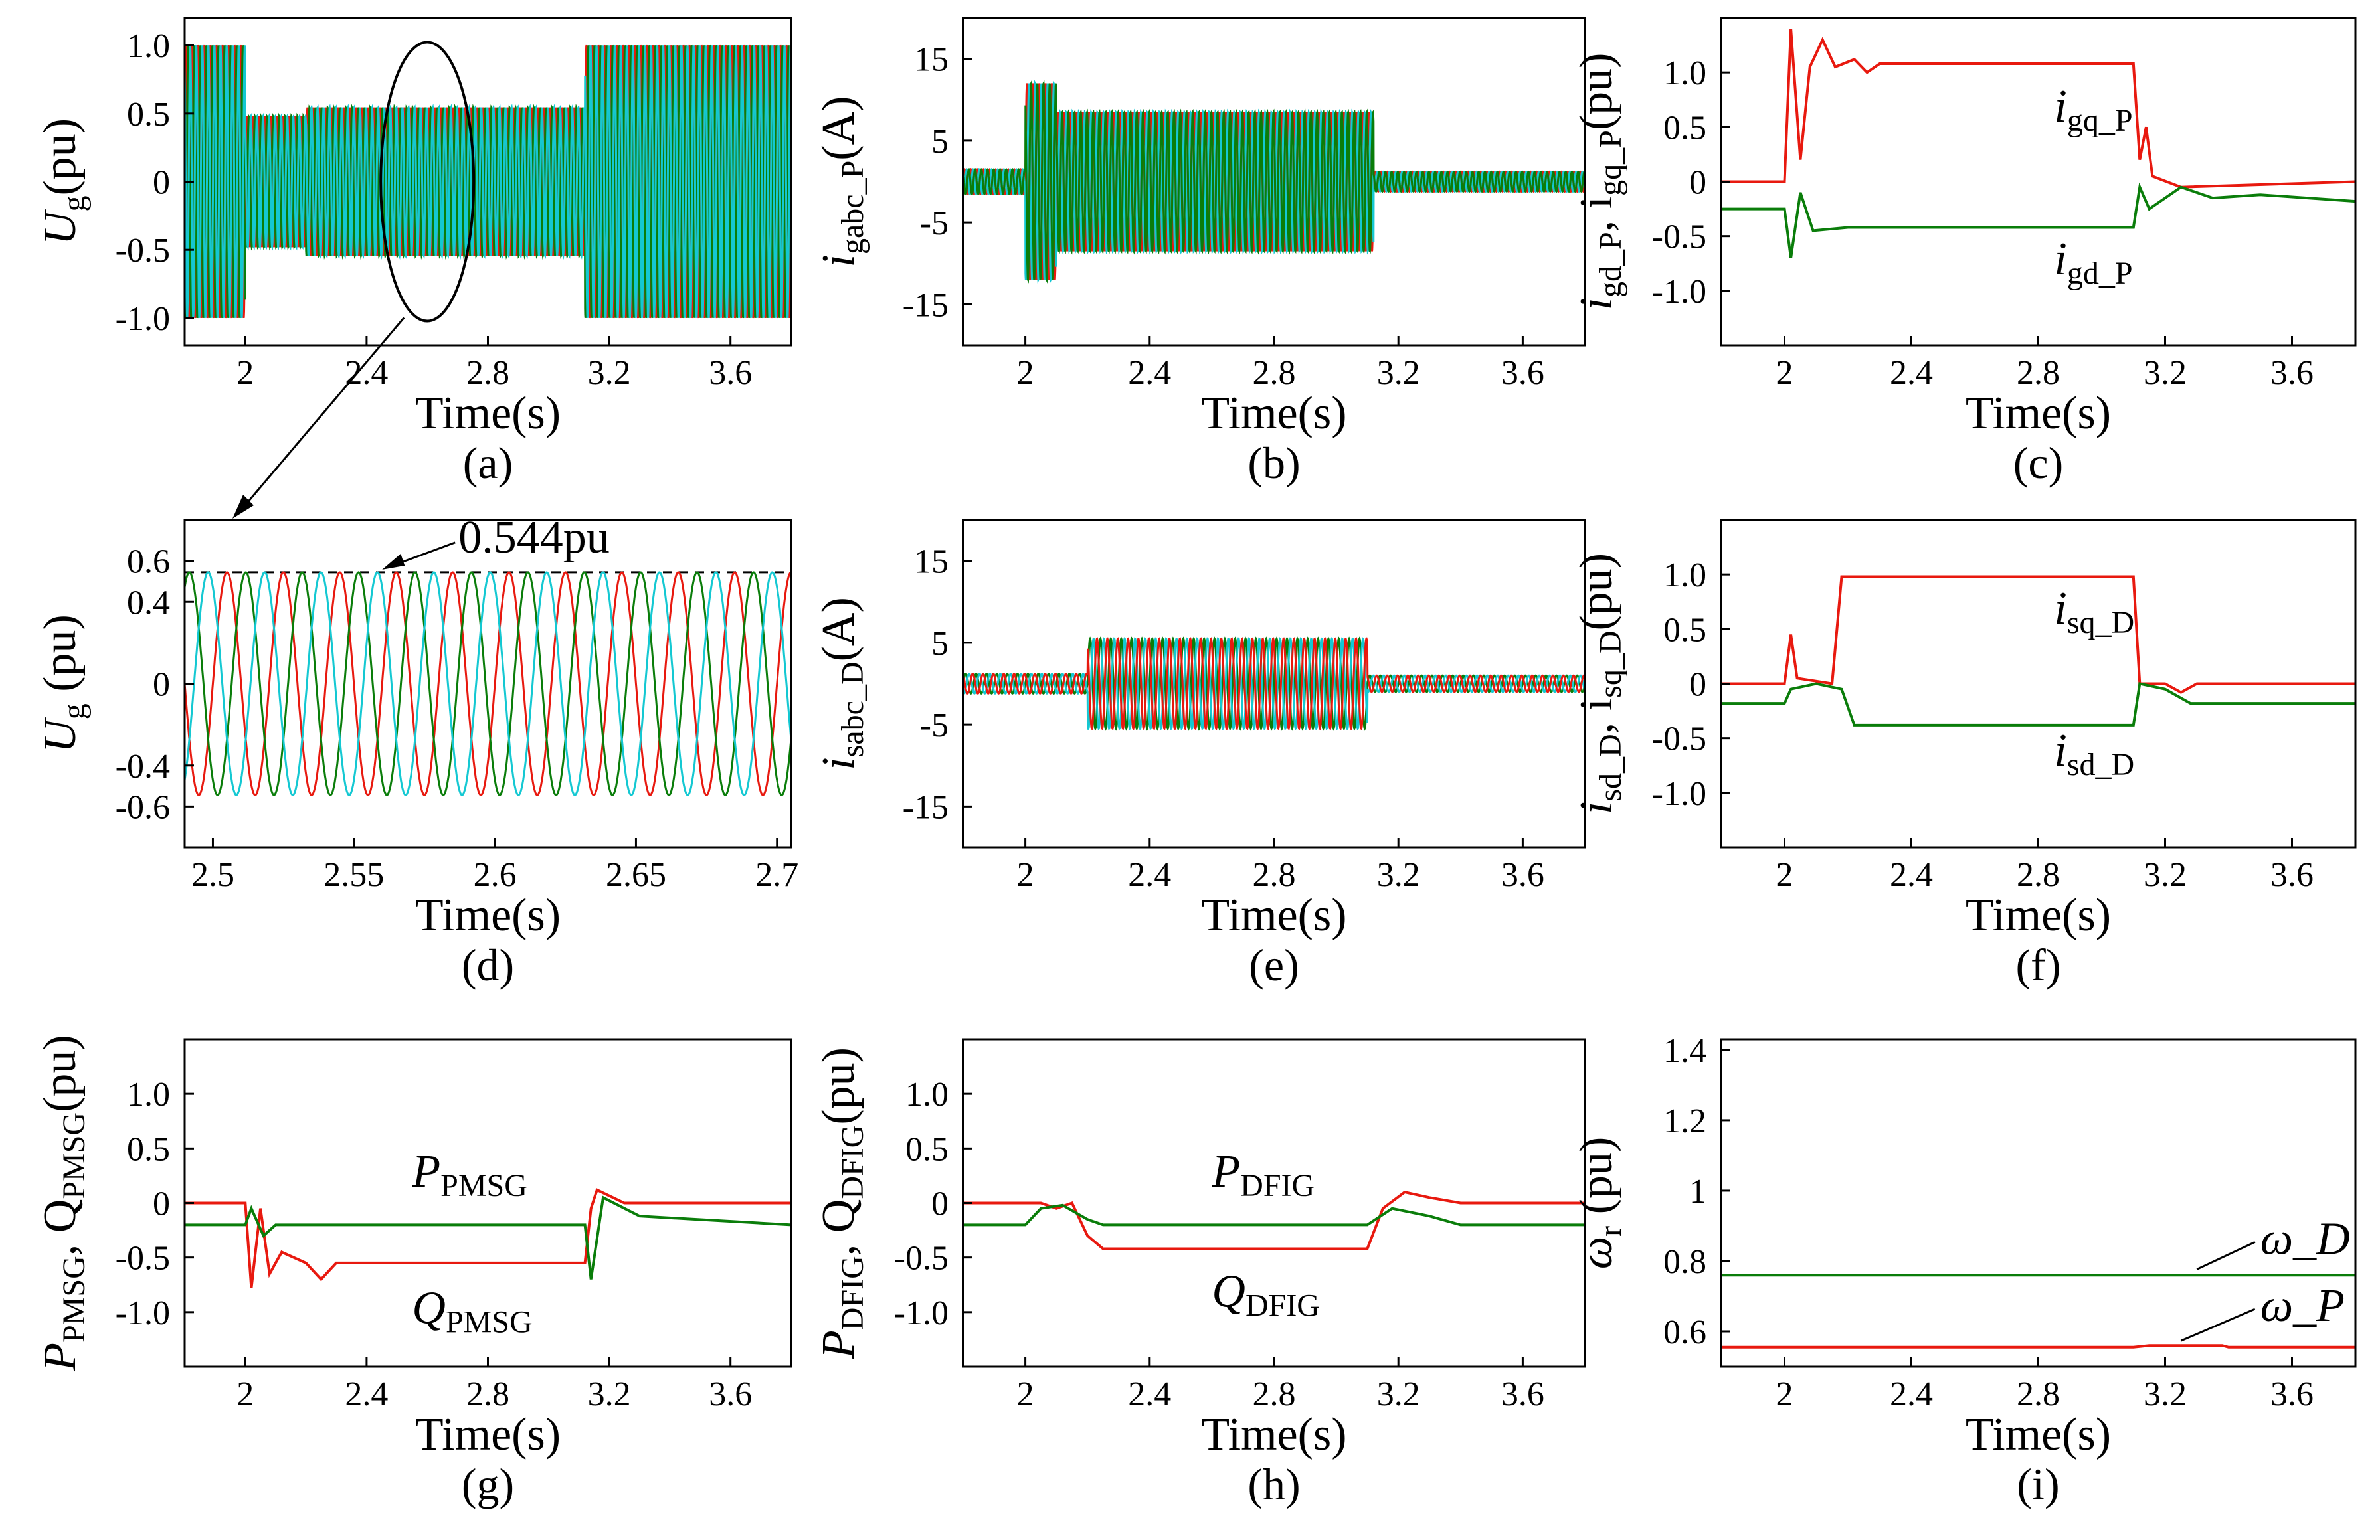 Image resolution: width=2380 pixels, height=1540 pixels. What do you see at coordinates (148, 562) in the screenshot?
I see `ytick-label-d-0: 0.6` at bounding box center [148, 562].